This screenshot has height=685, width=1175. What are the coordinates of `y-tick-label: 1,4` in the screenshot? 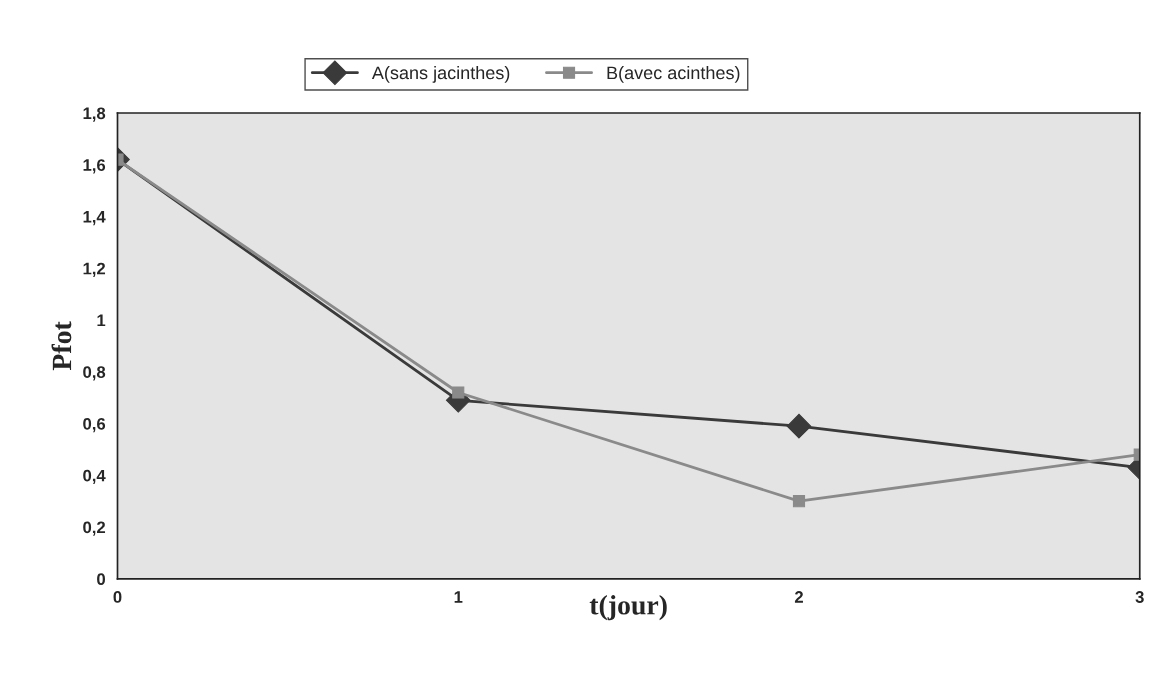 It's located at (94, 218).